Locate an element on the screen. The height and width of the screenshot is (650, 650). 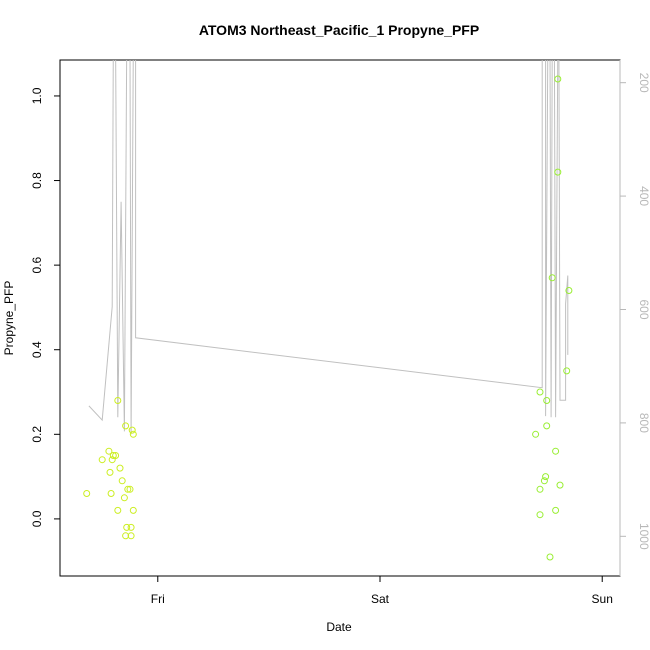
chart-title: ATOM3 Northeast_Pacific_1 Propyne_PFP is located at coordinates (339, 30).